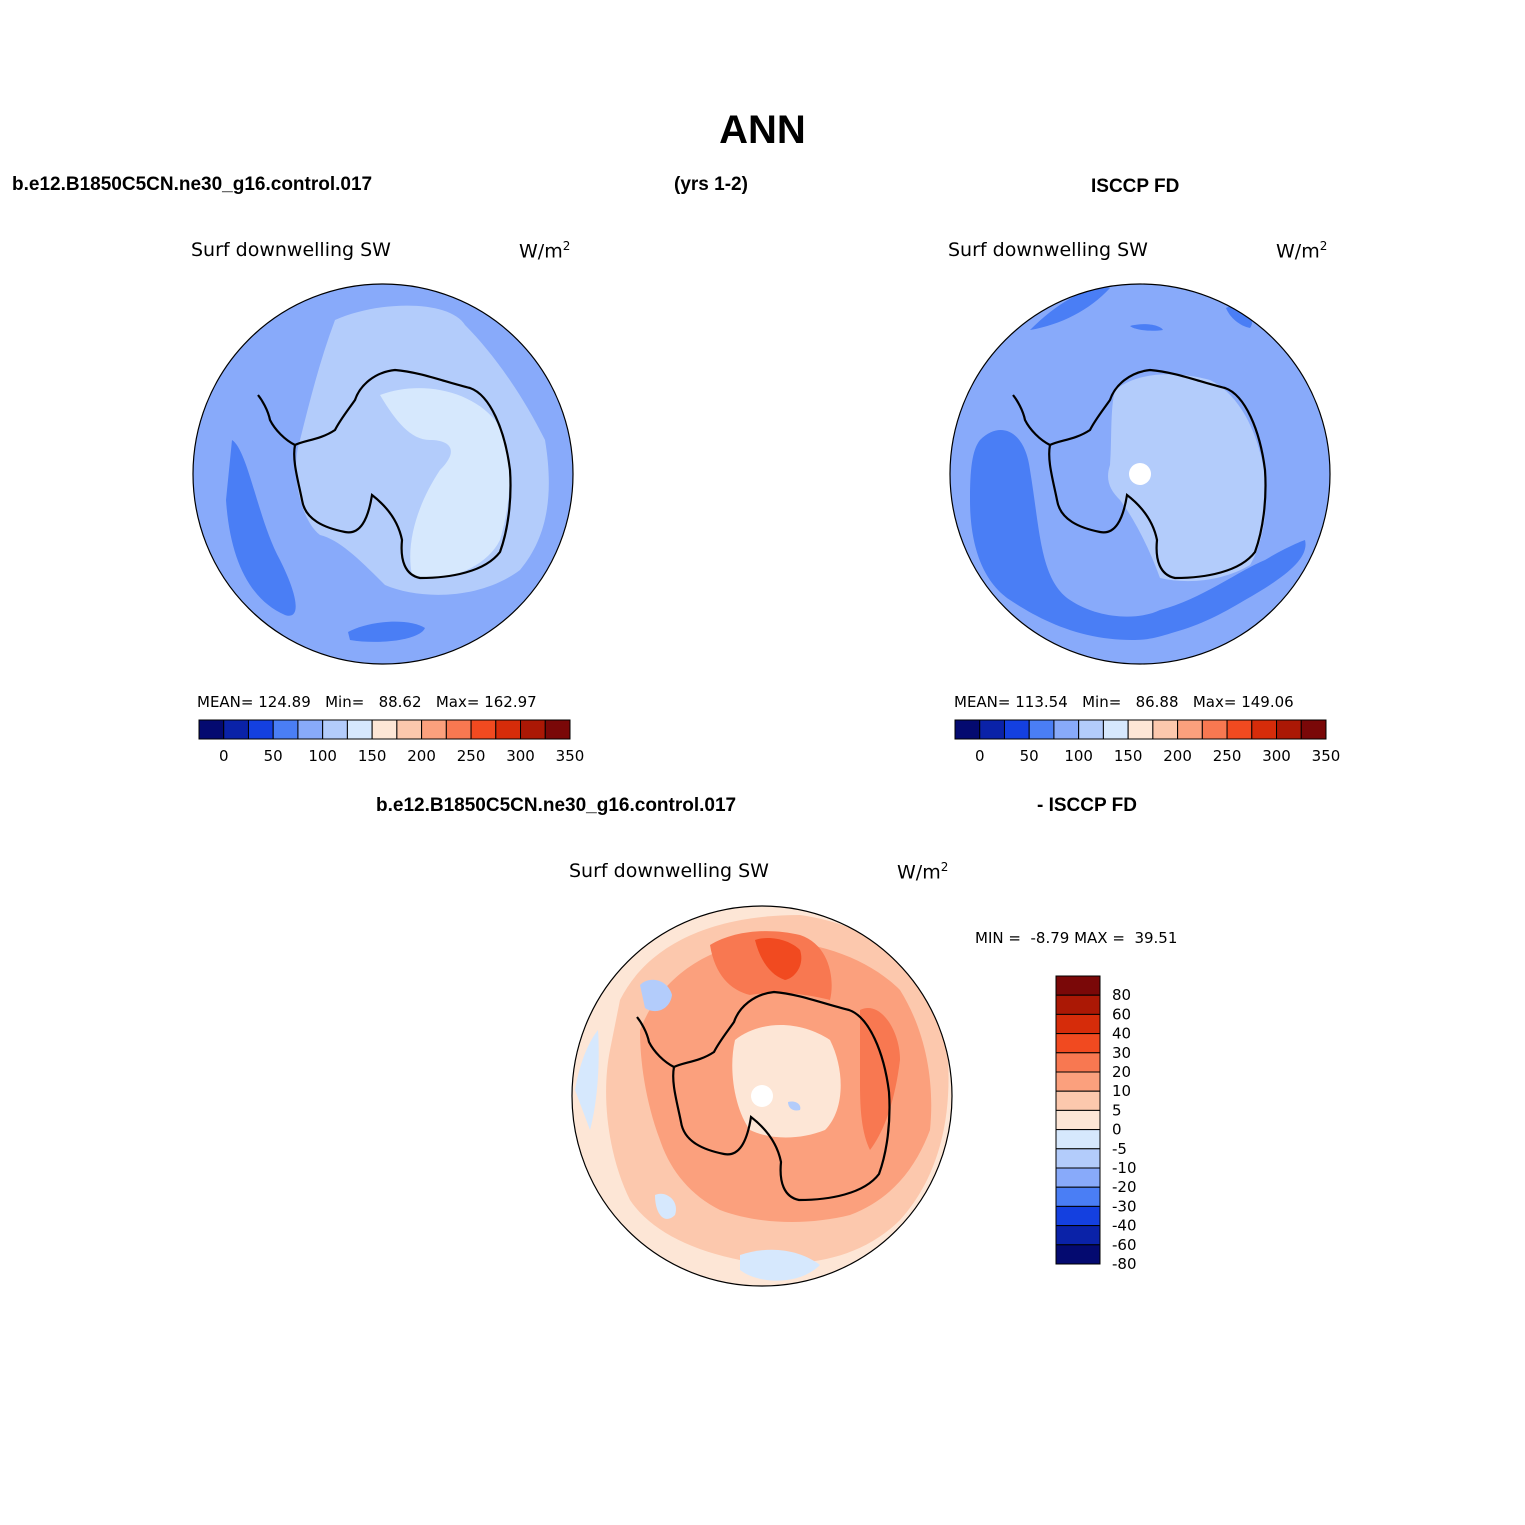  Describe the element at coordinates (1124, 1226) in the screenshot. I see `diff-colorbar-tick-label: -40` at that location.